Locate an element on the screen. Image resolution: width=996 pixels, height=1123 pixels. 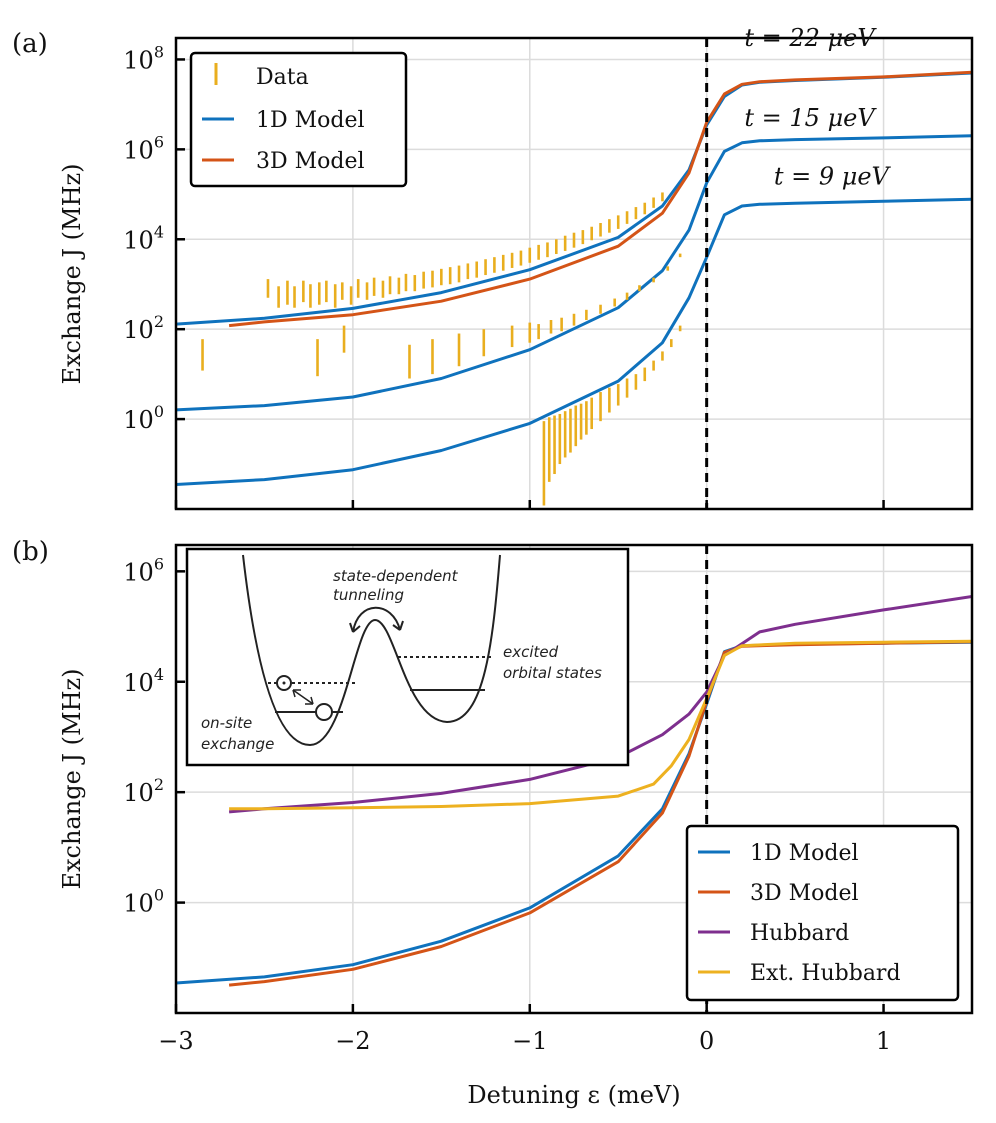
inset-label-excited-2: orbital states is located at coordinates (552, 673).